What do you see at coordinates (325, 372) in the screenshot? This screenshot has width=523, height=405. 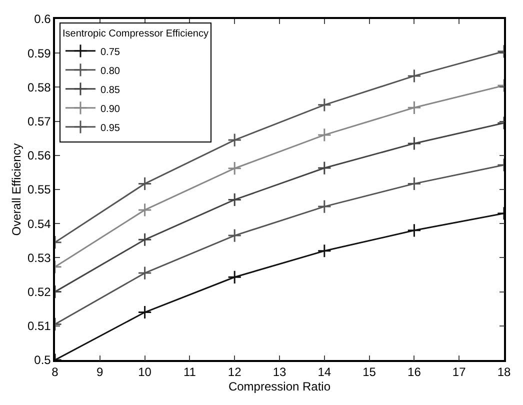 I see `x-tick-label: 14` at bounding box center [325, 372].